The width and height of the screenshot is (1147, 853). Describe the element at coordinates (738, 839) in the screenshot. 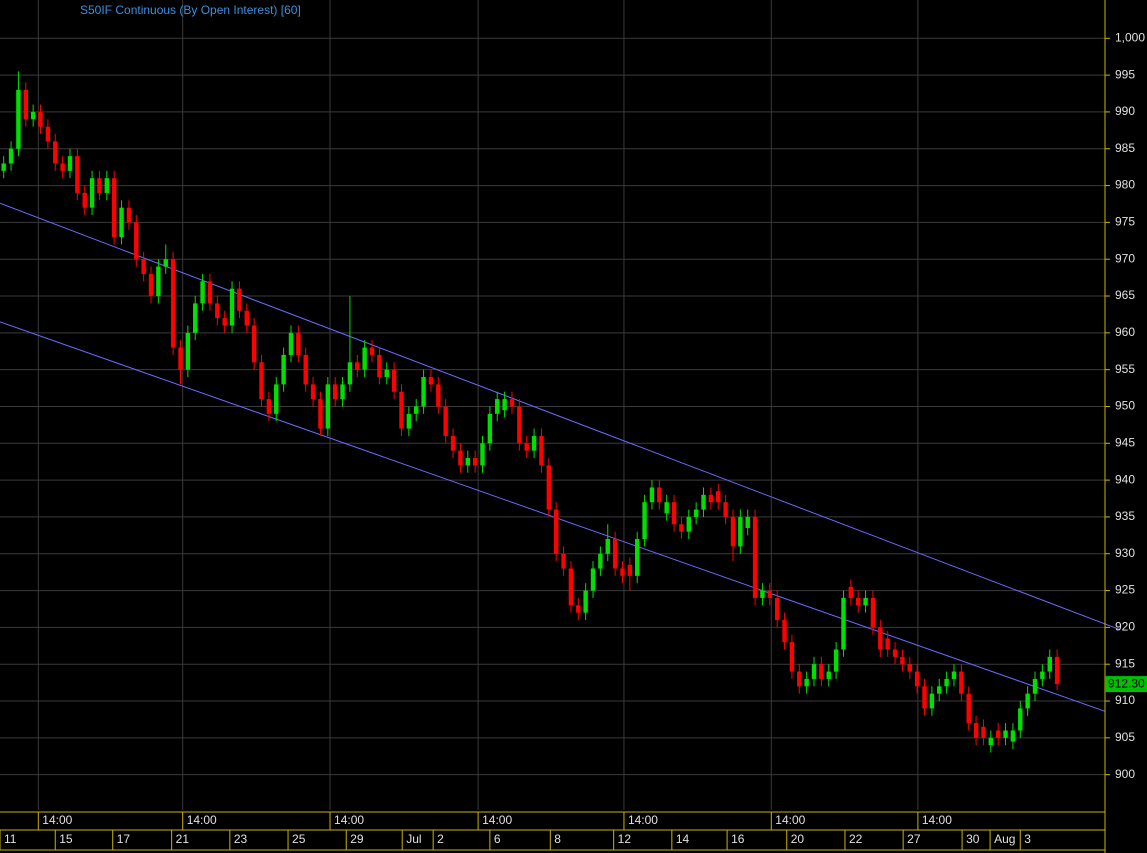

I see `x-tick-label: 16` at that location.